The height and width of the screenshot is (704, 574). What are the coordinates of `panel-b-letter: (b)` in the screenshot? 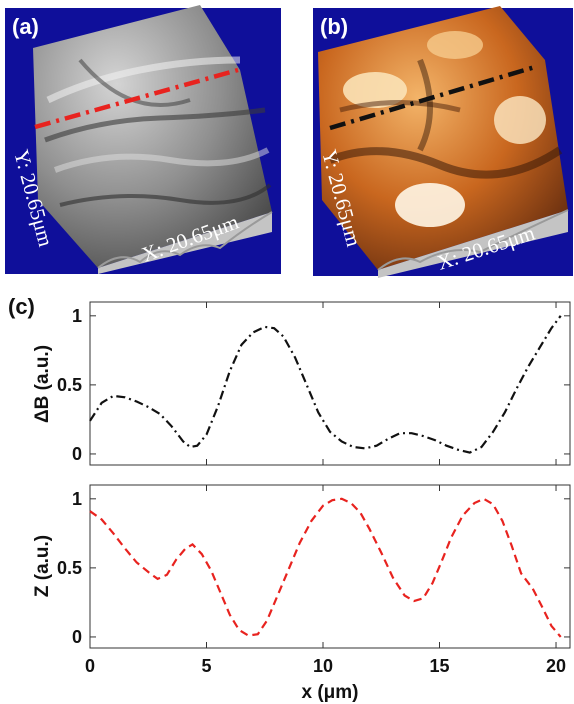 It's located at (334, 26).